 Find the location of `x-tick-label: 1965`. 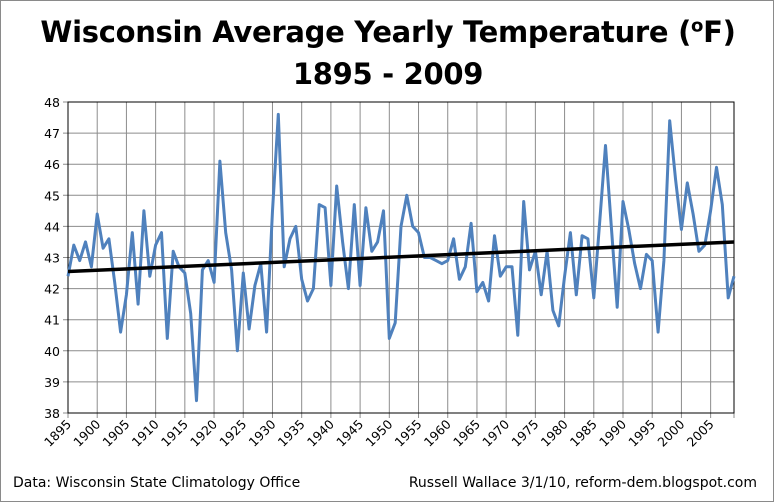

x-tick-label: 1965 is located at coordinates (466, 433).